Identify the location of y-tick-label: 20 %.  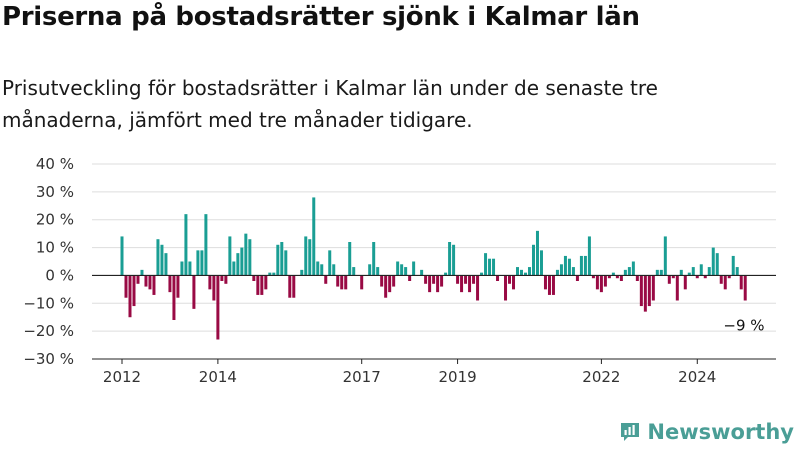
(55, 220).